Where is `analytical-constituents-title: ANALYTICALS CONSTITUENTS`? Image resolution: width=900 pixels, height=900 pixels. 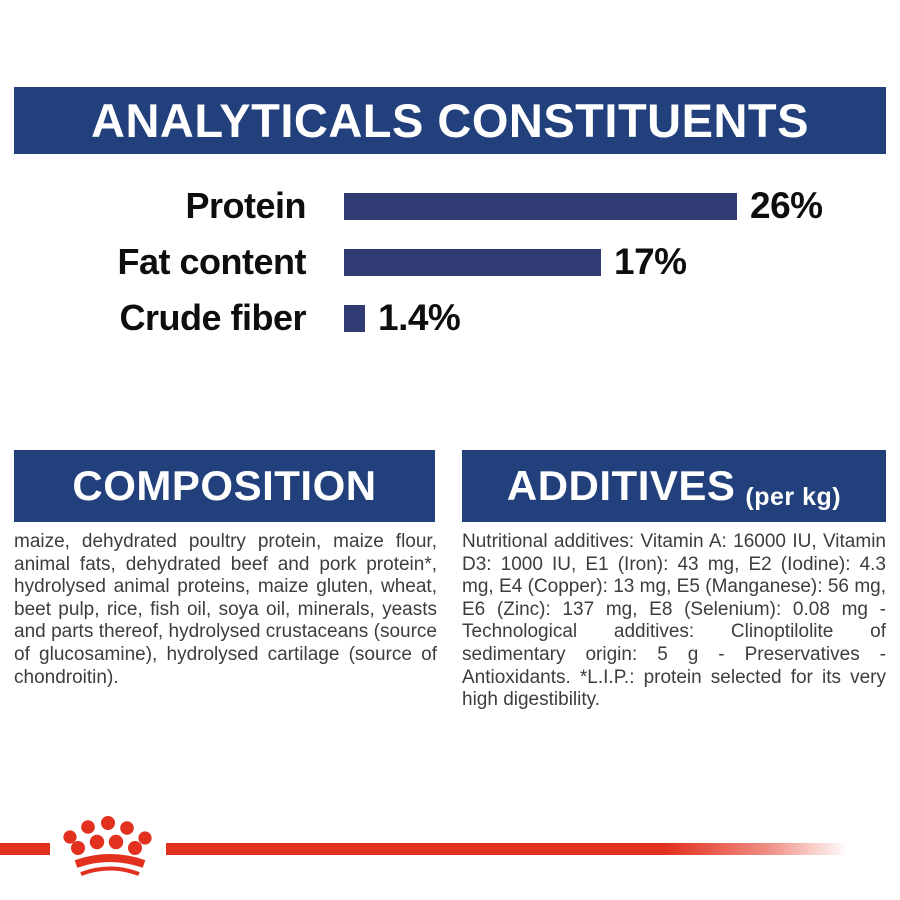 analytical-constituents-title: ANALYTICALS CONSTITUENTS is located at coordinates (450, 120).